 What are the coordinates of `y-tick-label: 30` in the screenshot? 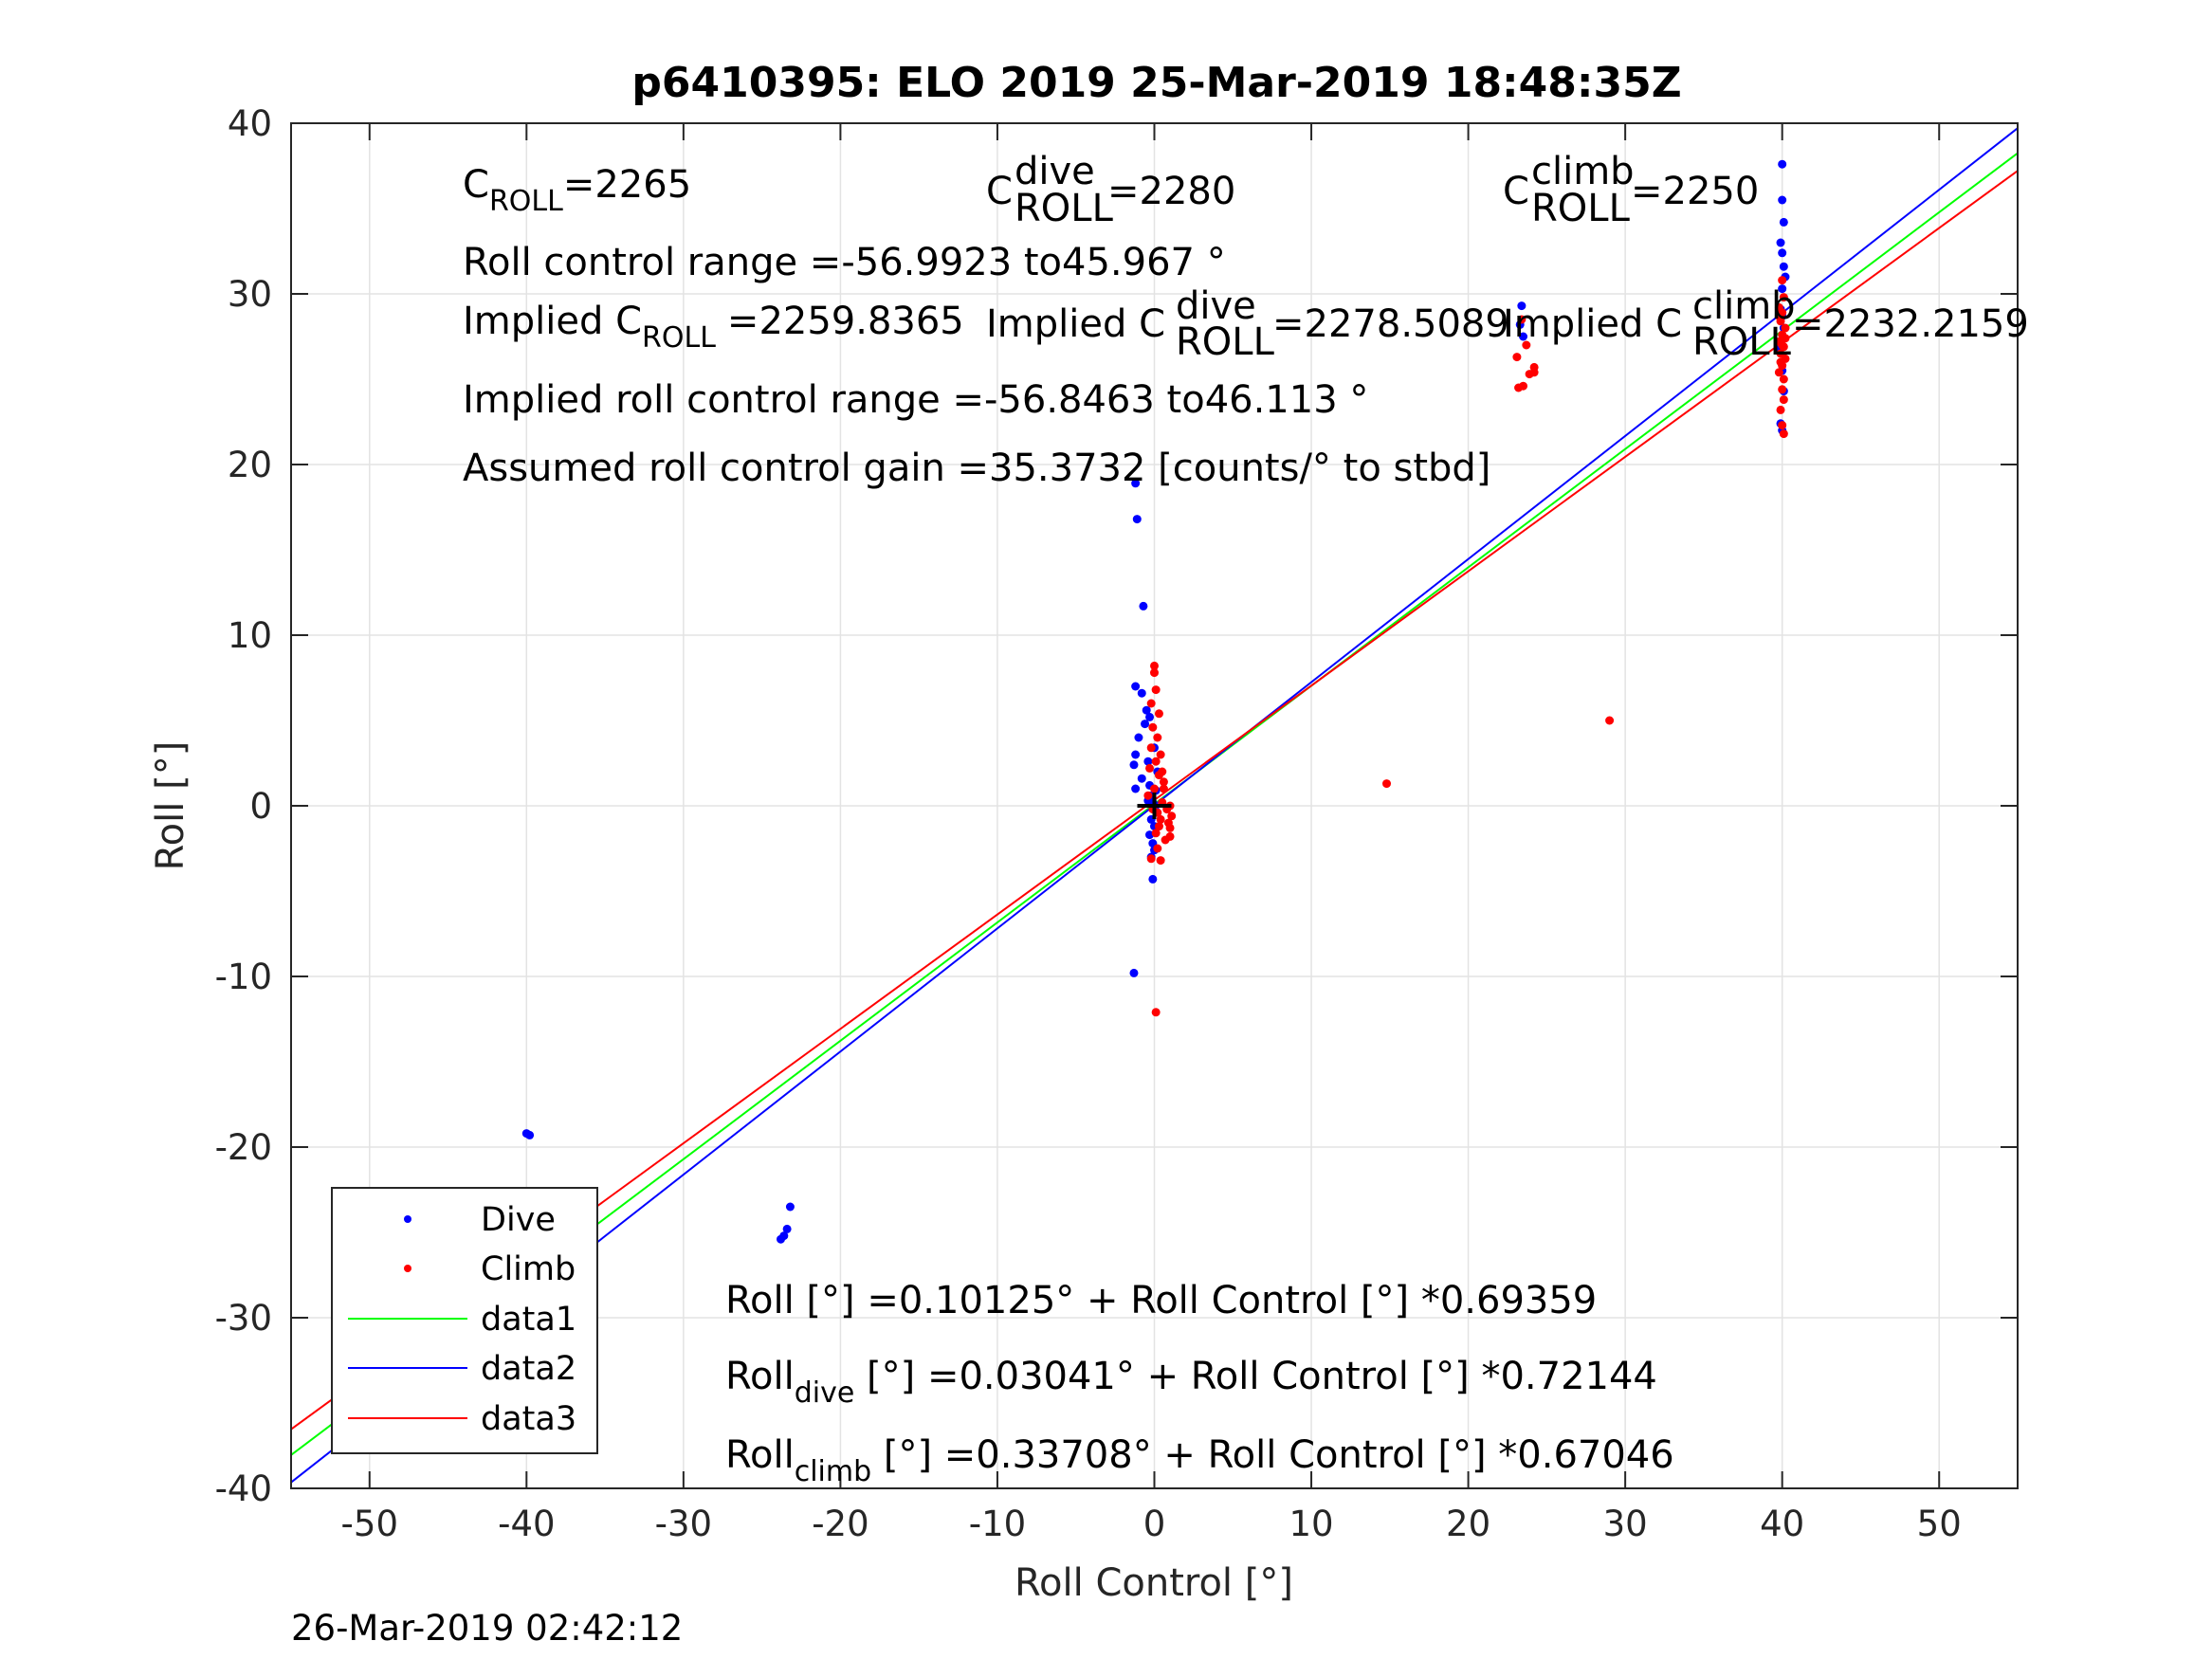 It's located at (250, 294).